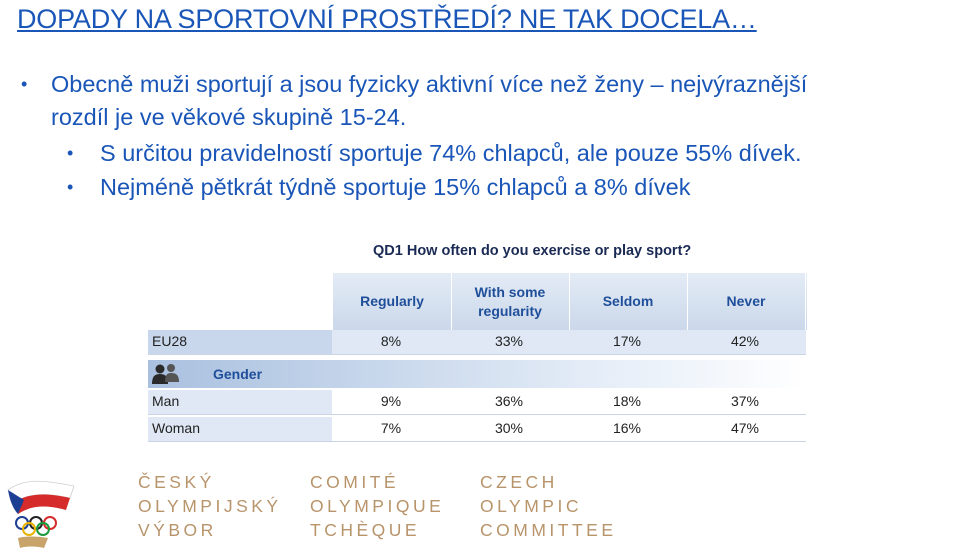 The width and height of the screenshot is (960, 556). What do you see at coordinates (628, 301) in the screenshot?
I see `column-header: Seldom` at bounding box center [628, 301].